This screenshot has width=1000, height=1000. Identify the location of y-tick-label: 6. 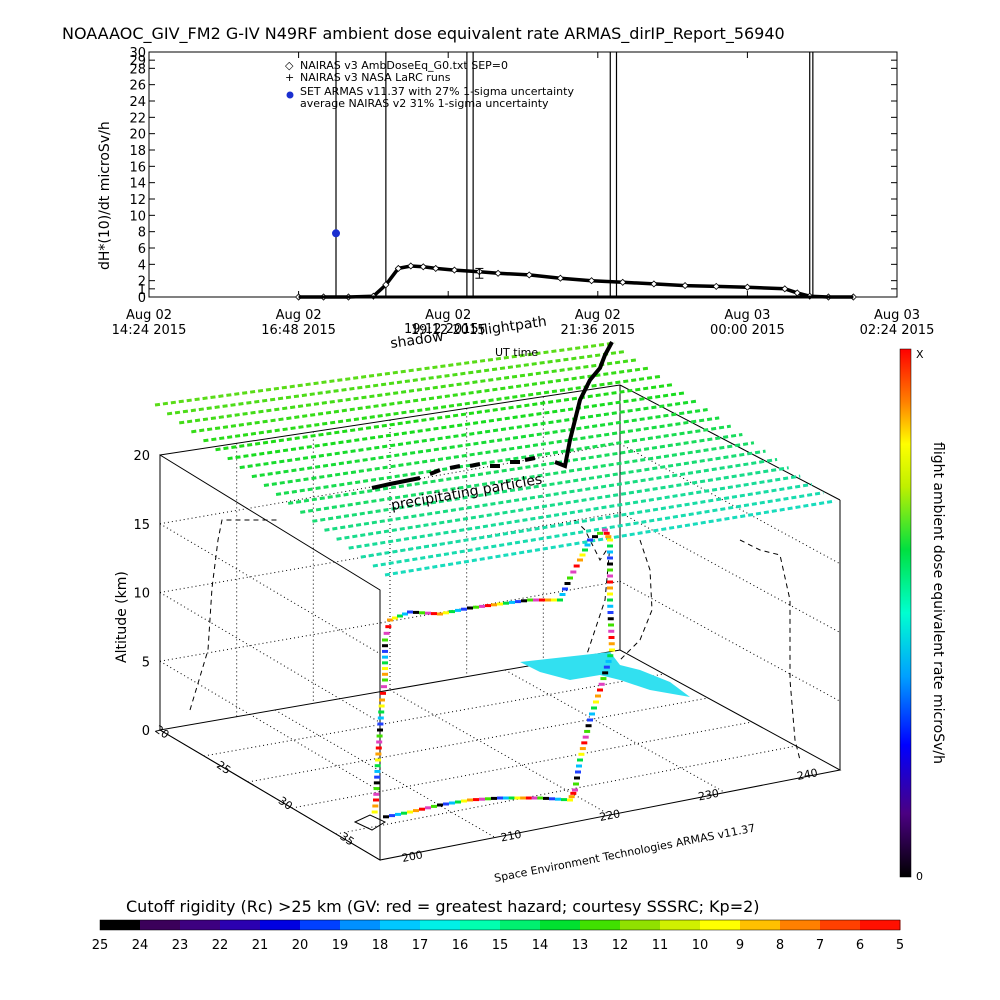
(142, 249).